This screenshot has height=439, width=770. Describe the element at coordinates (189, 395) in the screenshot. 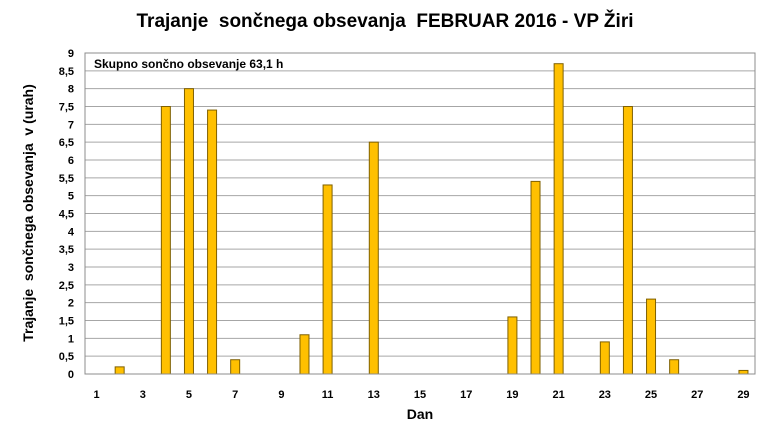

I see `x-tick-label: 5` at that location.